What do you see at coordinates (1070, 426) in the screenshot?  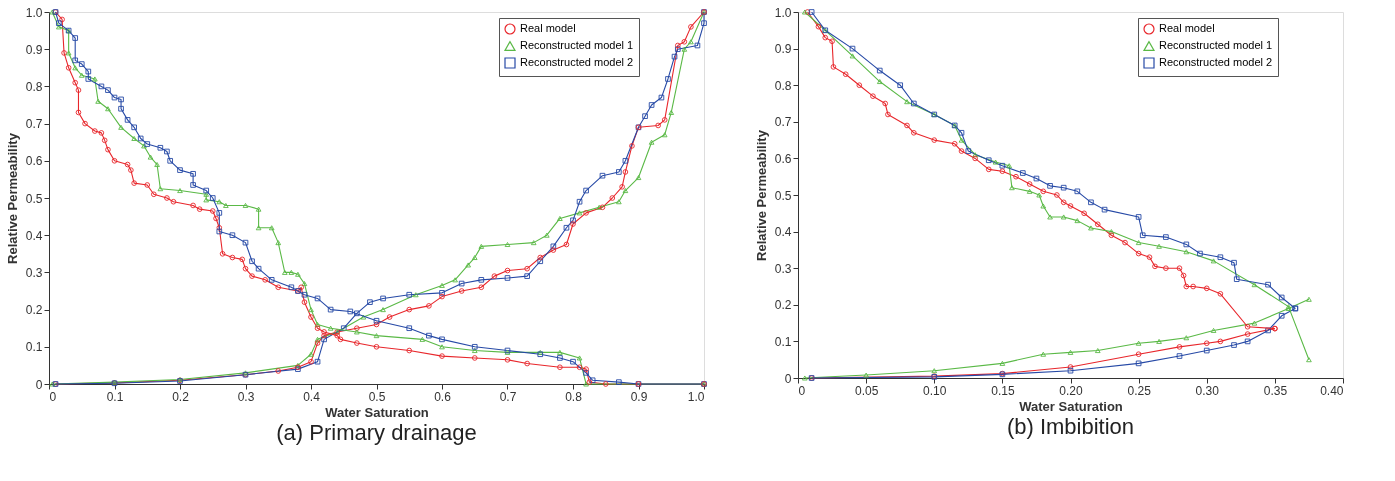 I see `text: (b) Imbibition` at bounding box center [1070, 426].